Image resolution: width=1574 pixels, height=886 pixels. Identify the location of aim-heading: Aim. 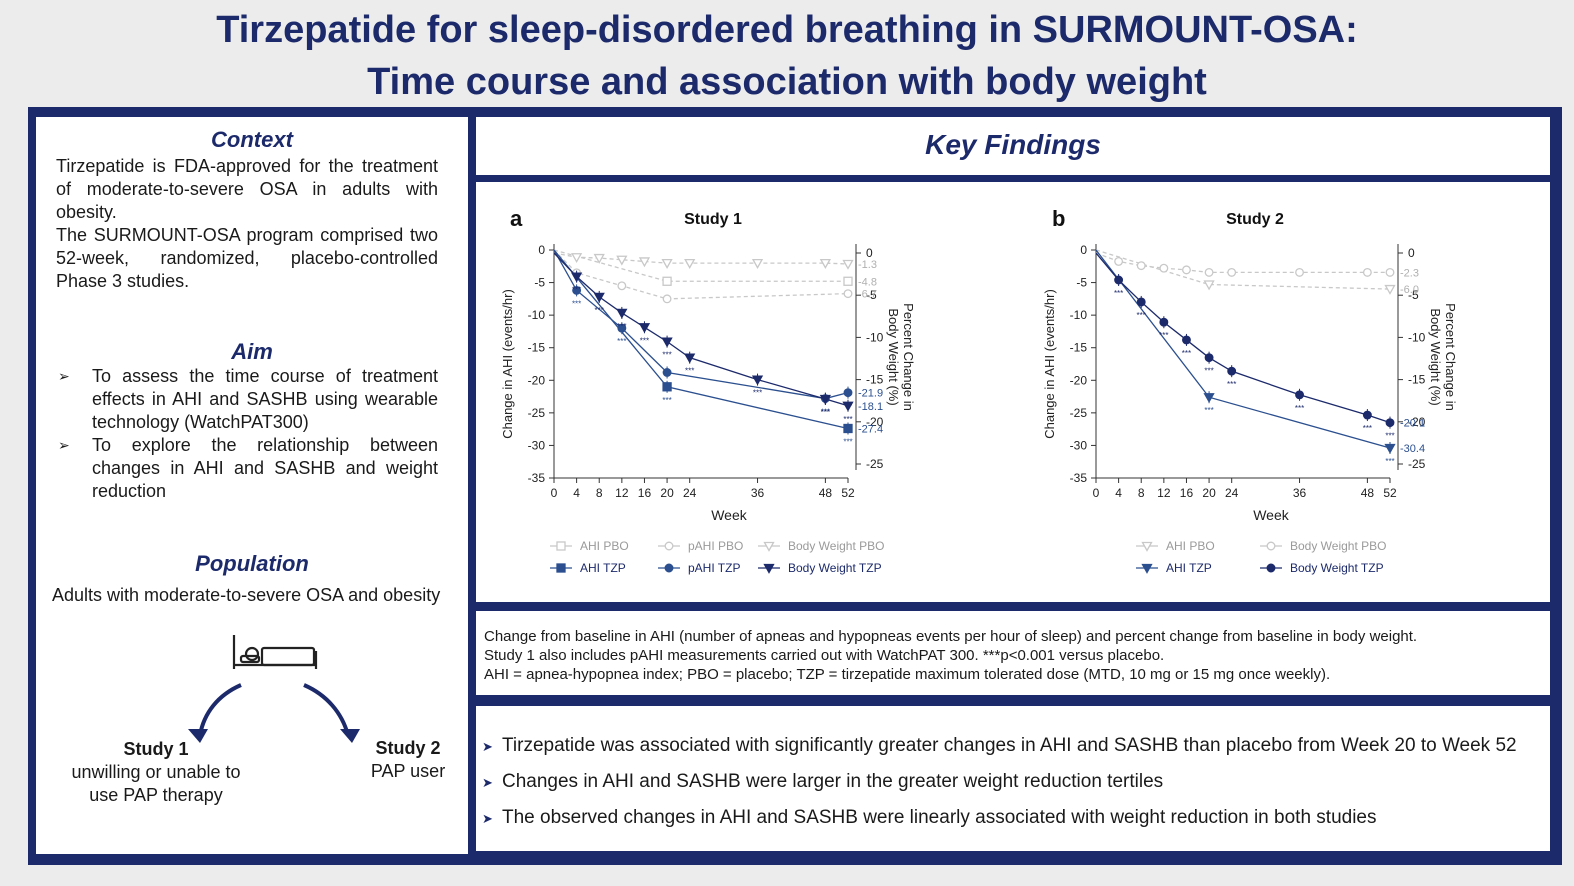
(252, 351).